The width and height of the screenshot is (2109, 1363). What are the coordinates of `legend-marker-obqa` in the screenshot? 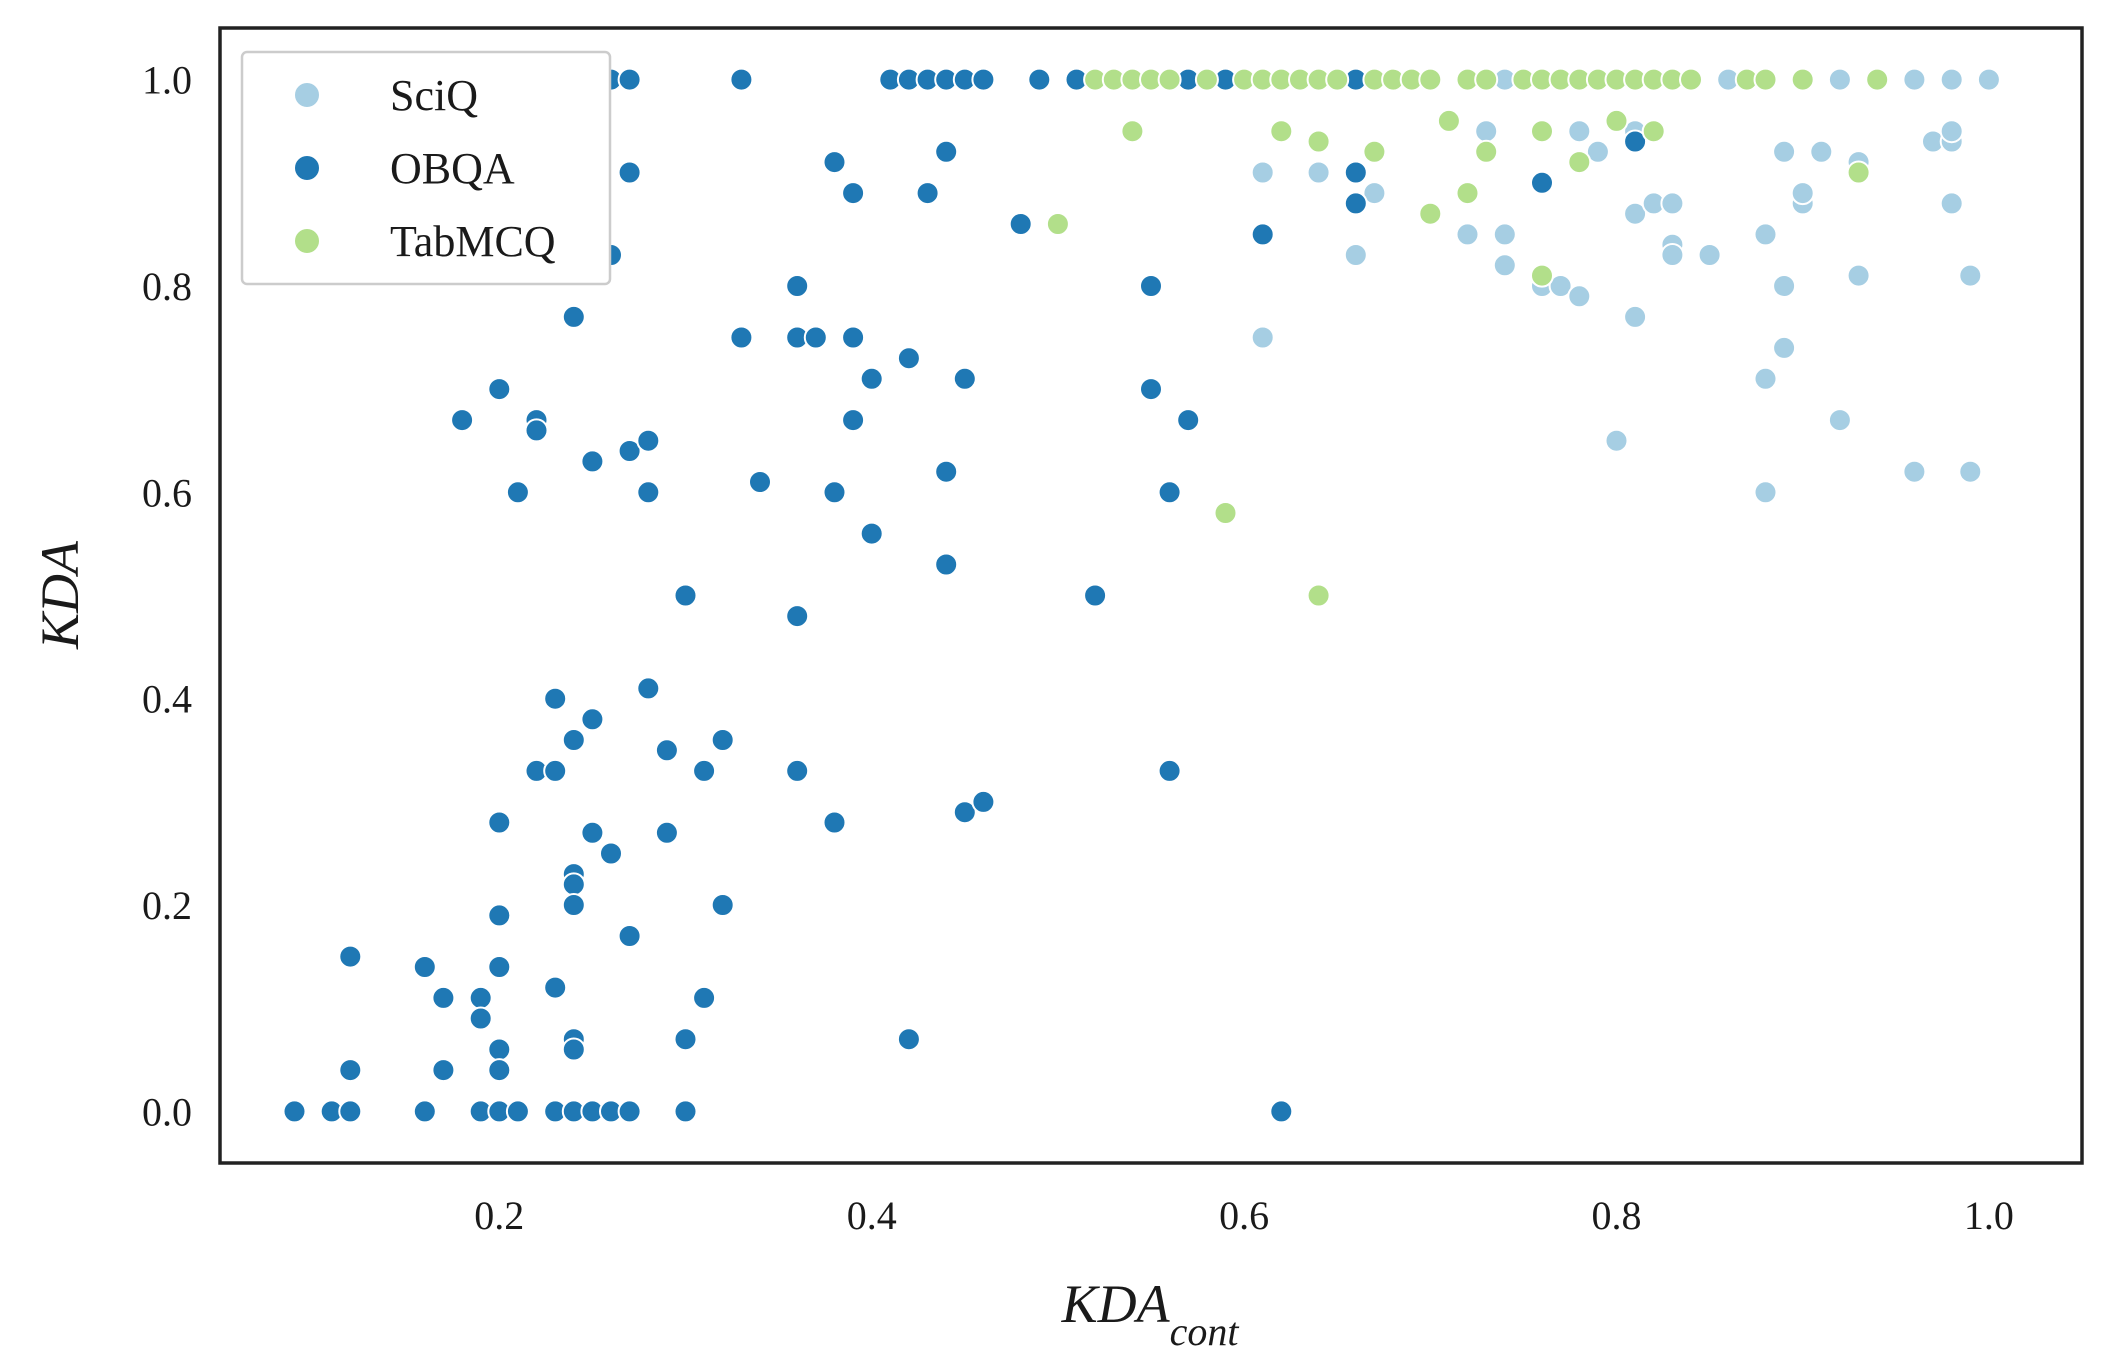 It's located at (307, 168).